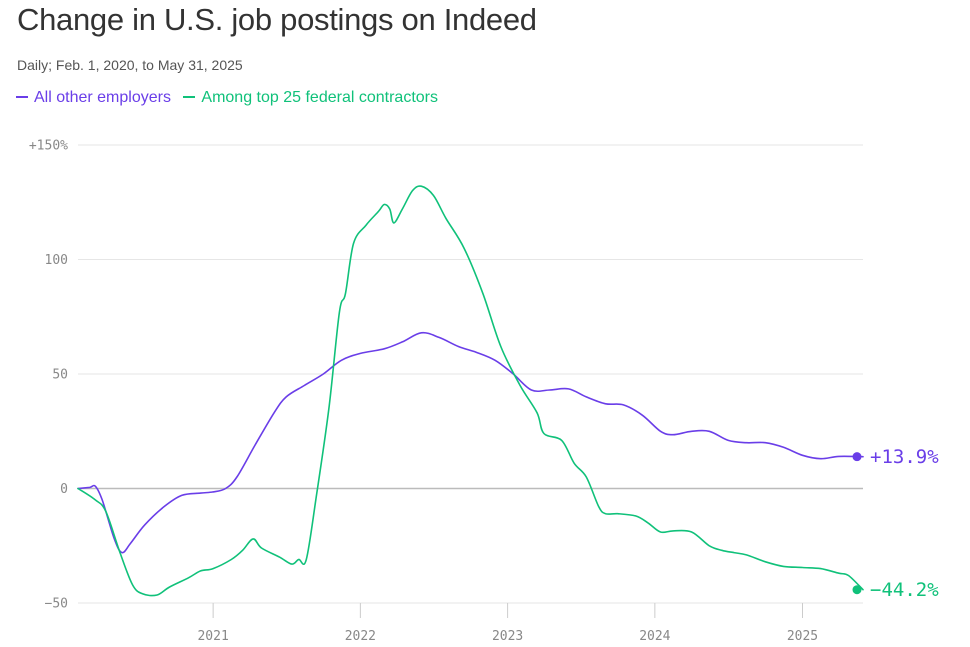 This screenshot has width=970, height=647. What do you see at coordinates (277, 19) in the screenshot?
I see `chart-title: Change in U.S. job postings on Indeed` at bounding box center [277, 19].